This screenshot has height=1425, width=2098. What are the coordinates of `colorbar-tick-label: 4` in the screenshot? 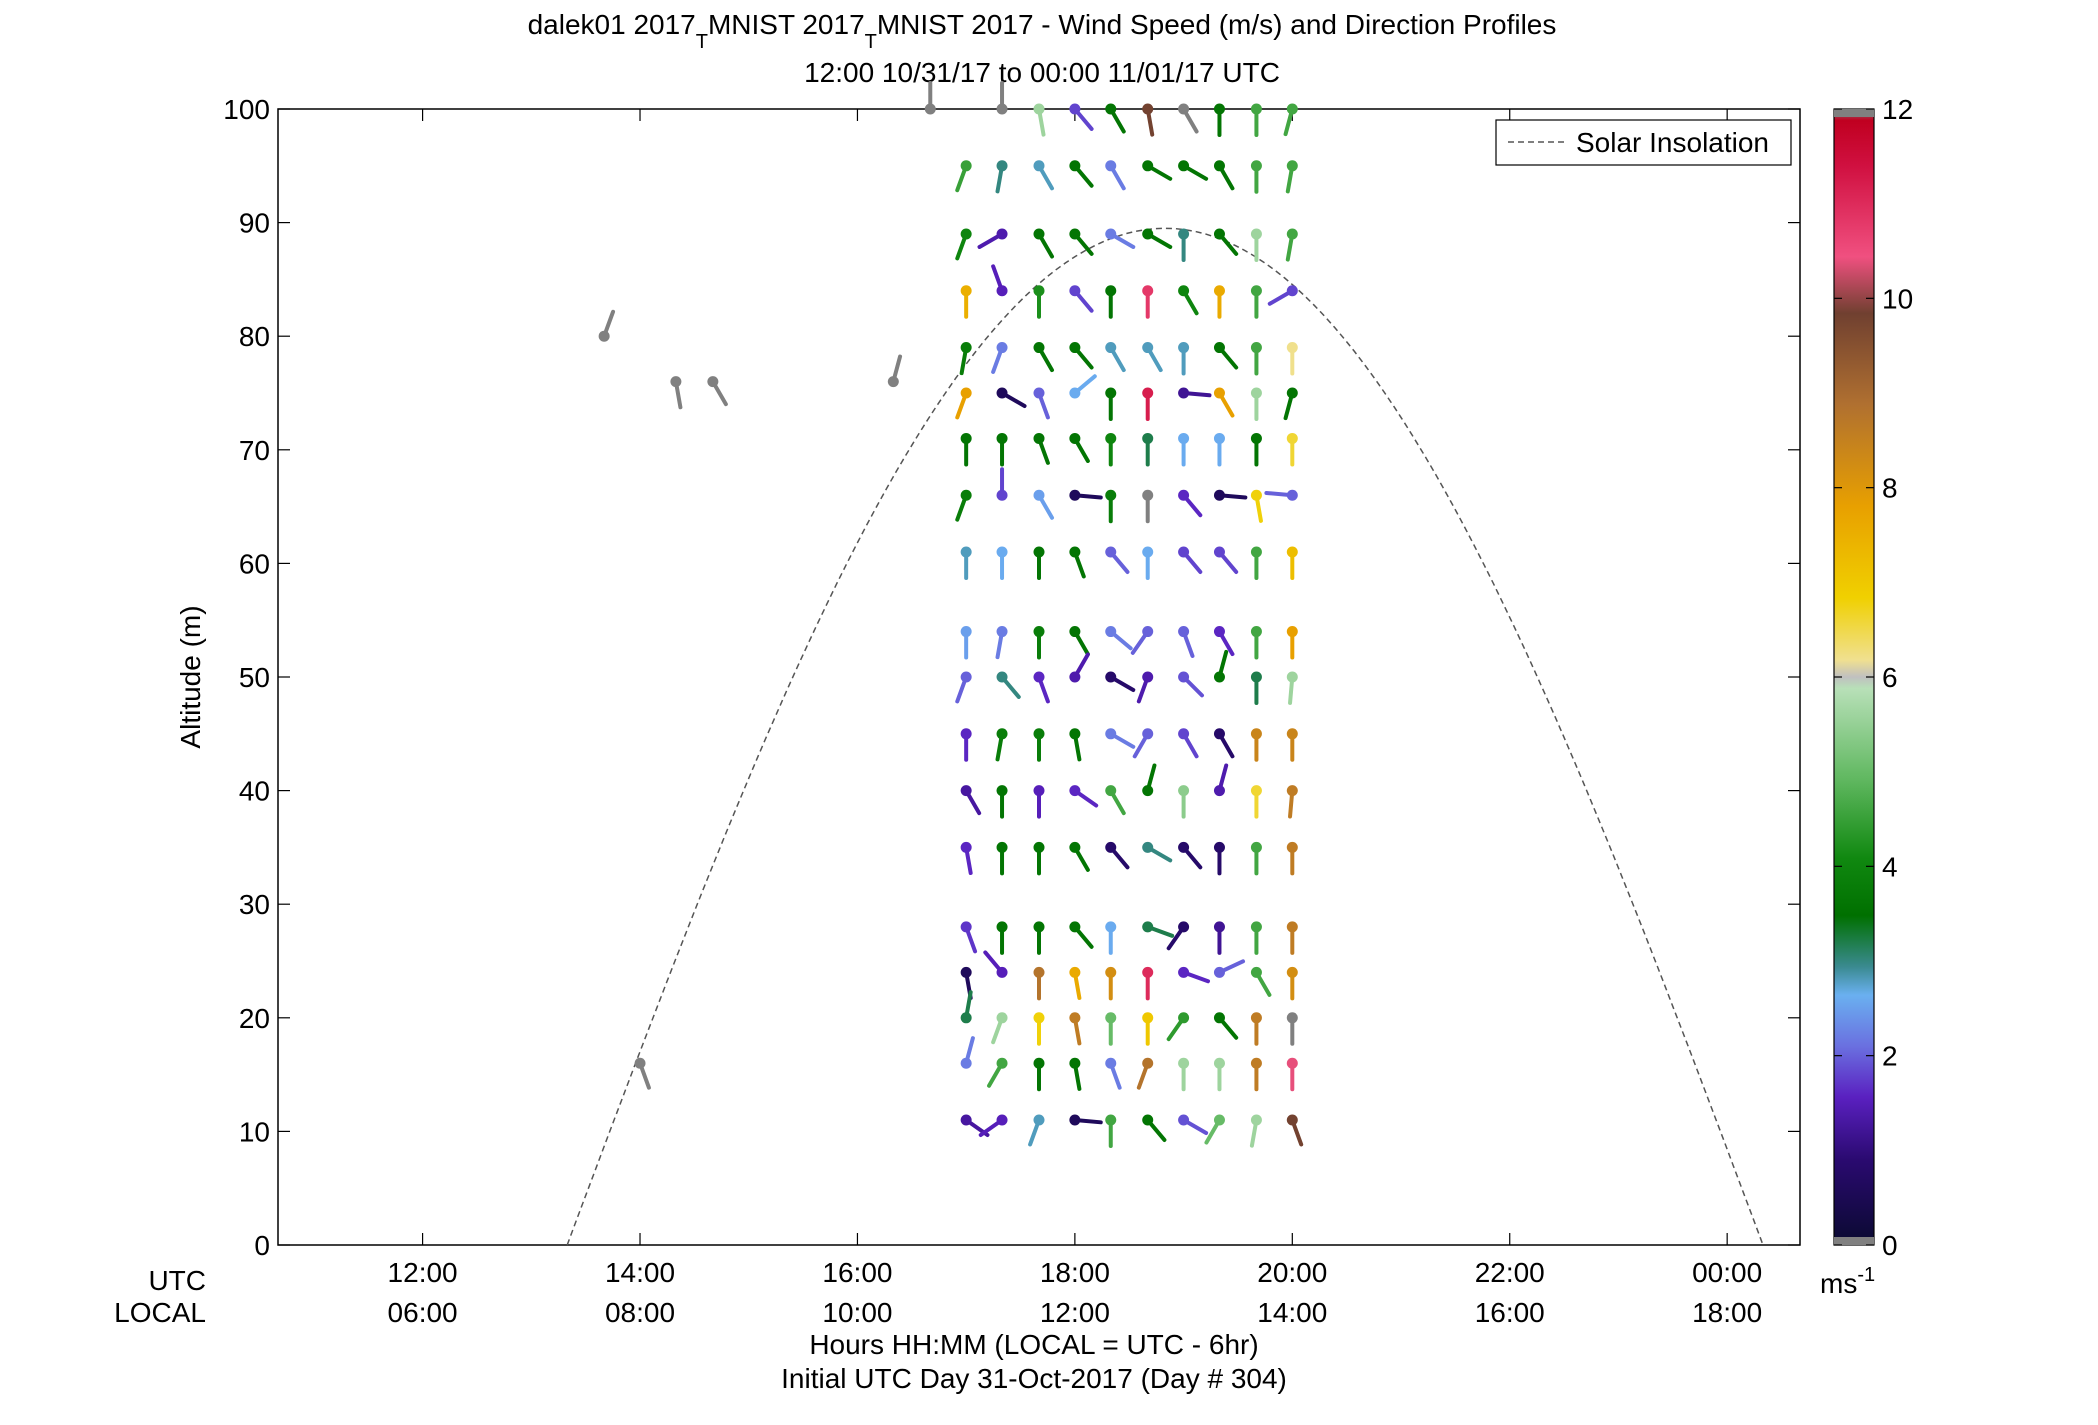 It's located at (1890, 866).